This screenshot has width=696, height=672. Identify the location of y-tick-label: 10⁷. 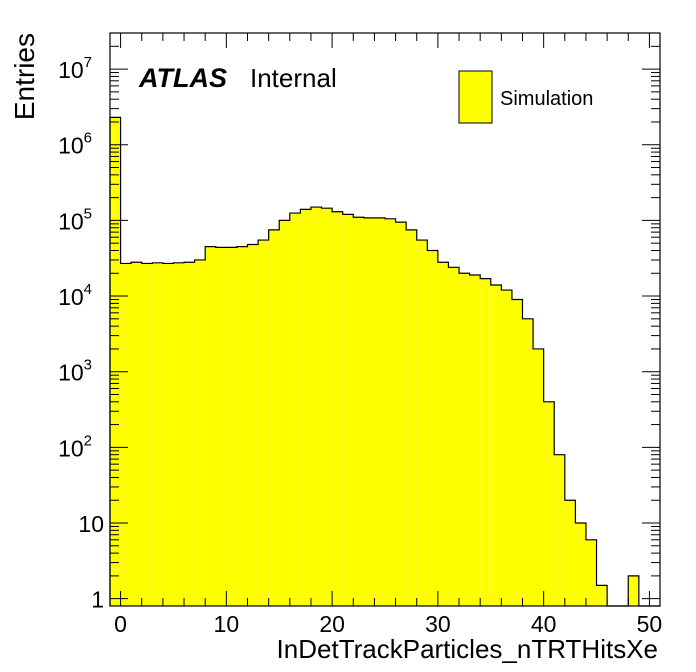
(75, 68).